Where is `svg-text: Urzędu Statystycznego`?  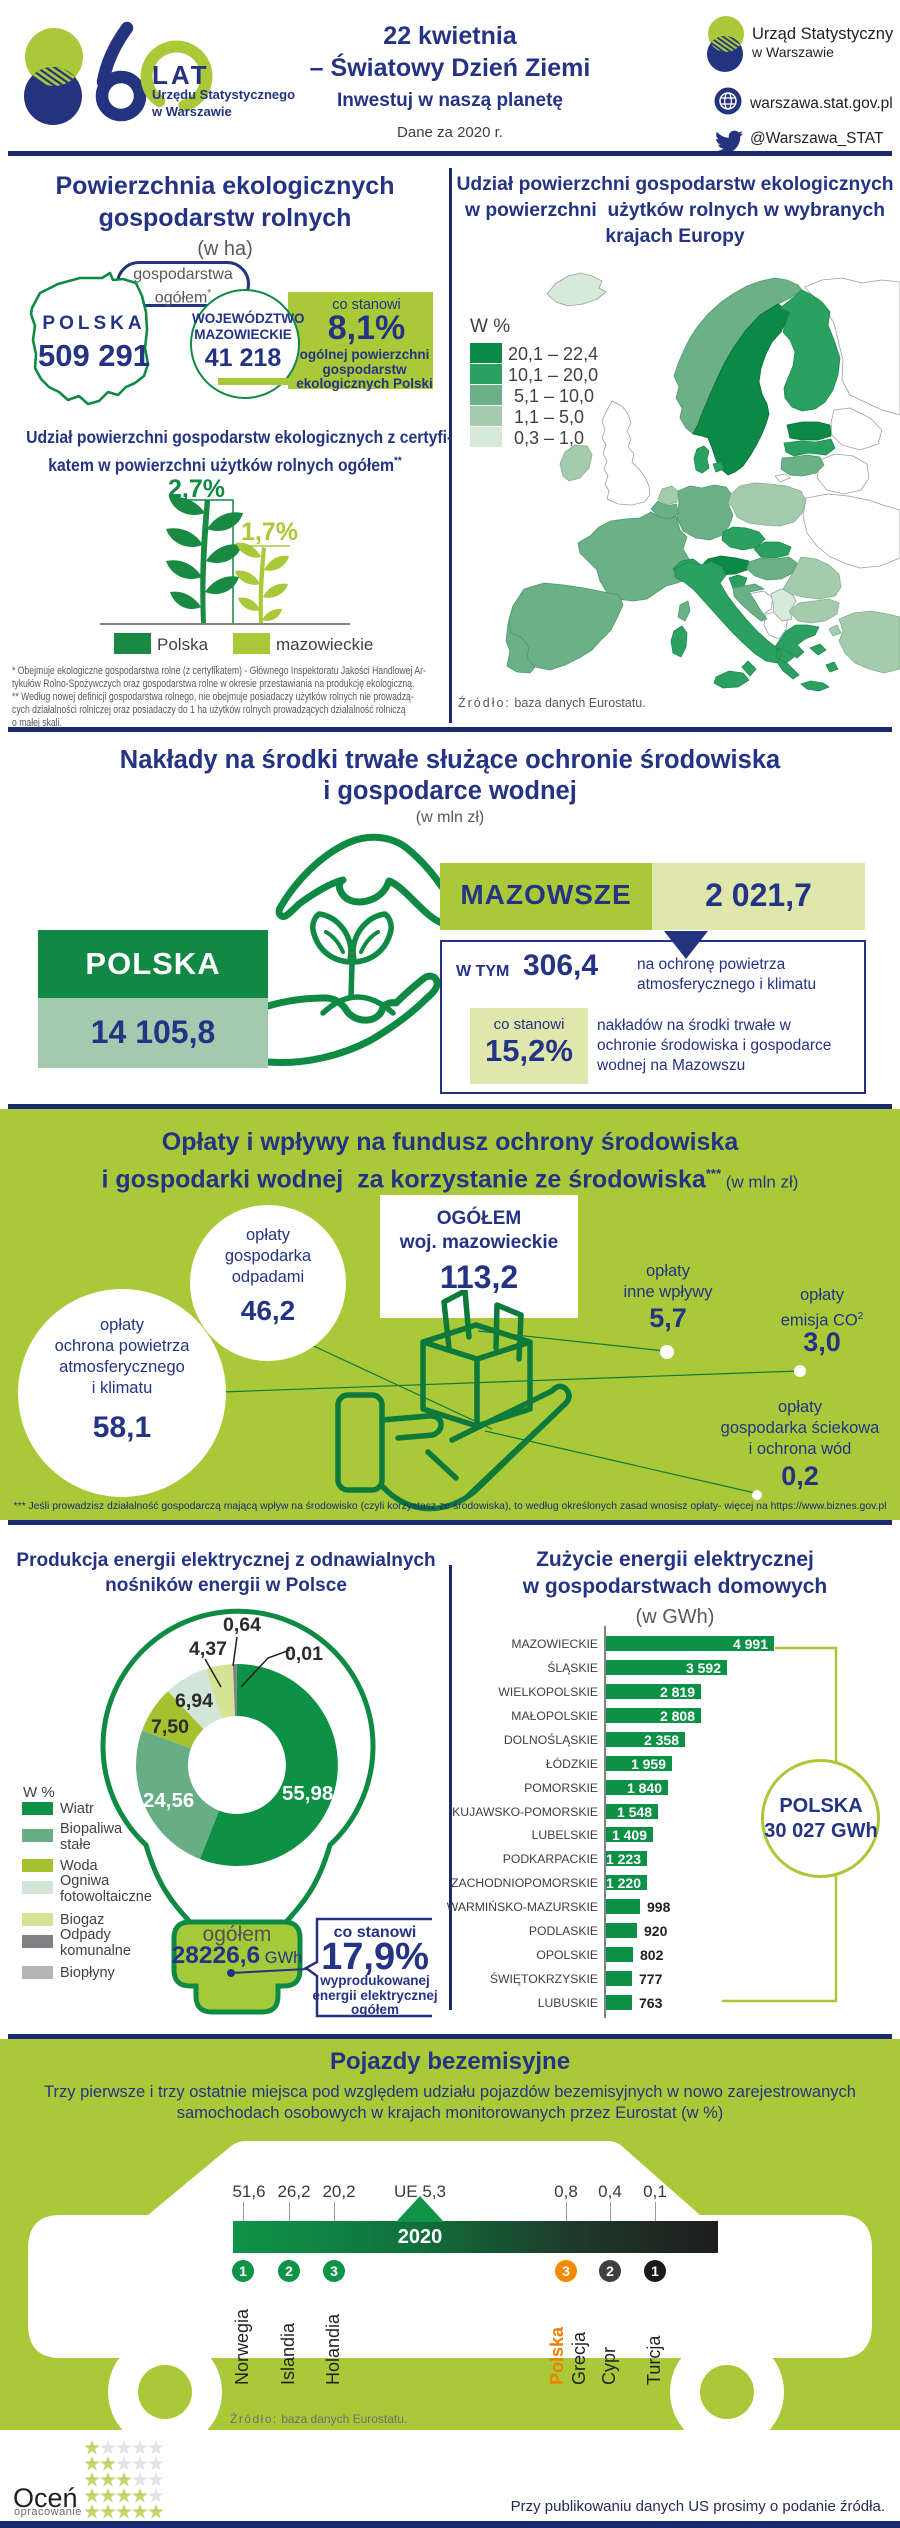
svg-text: Urzędu Statystycznego is located at coordinates (223, 94).